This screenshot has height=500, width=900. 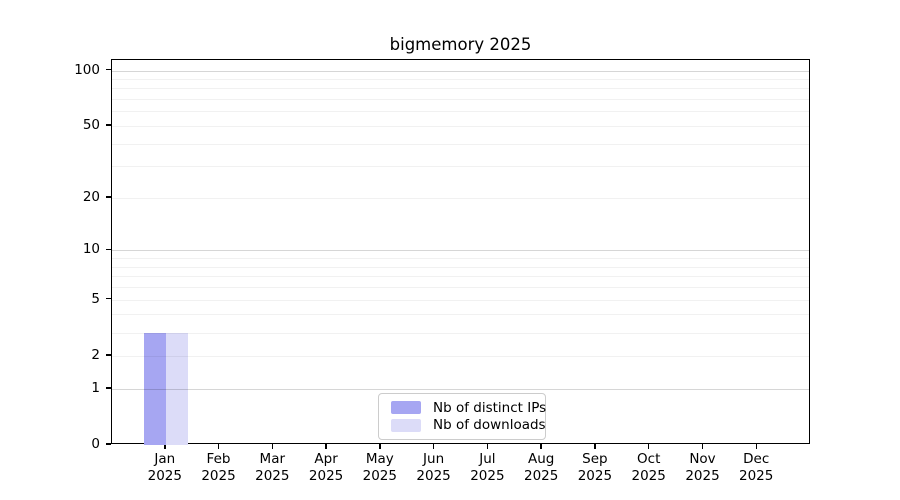 What do you see at coordinates (702, 467) in the screenshot?
I see `x-tick-label-nov: Nov 2025` at bounding box center [702, 467].